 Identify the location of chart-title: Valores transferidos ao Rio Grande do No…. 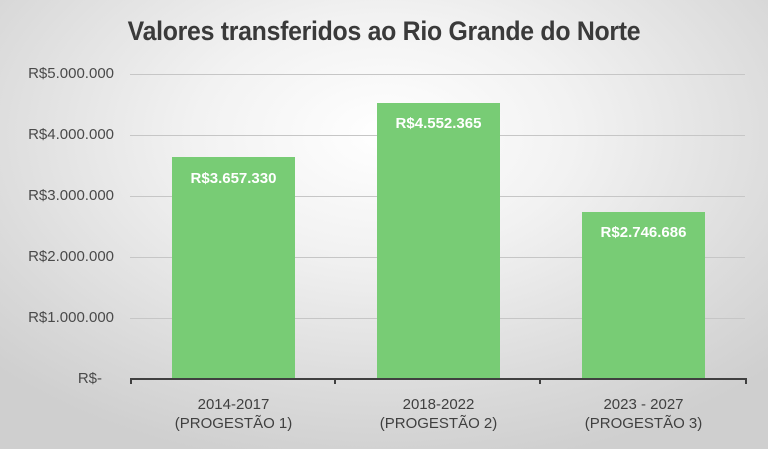
(384, 31).